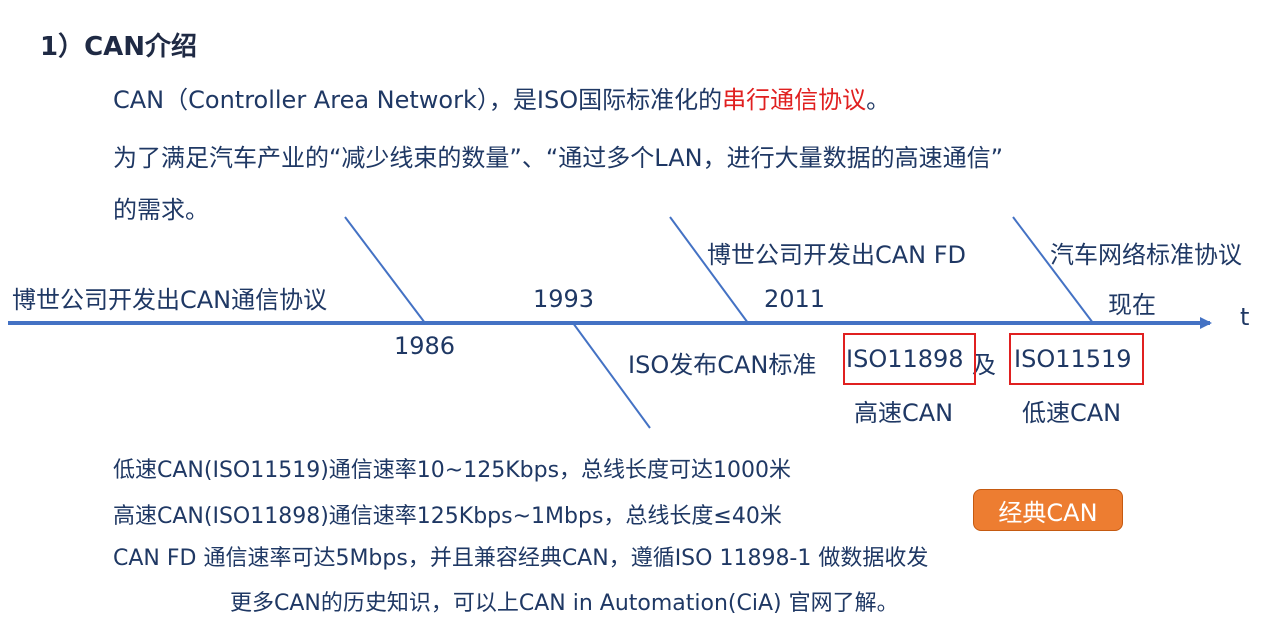  Describe the element at coordinates (119, 47) in the screenshot. I see `section-heading: 1）CAN介绍` at that location.